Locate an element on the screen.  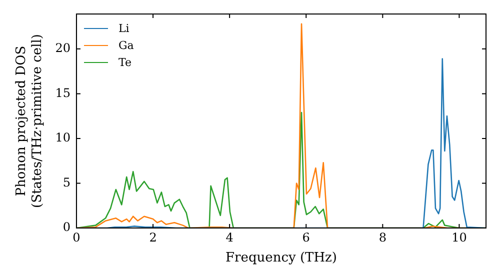
y-tick-label: 15 is located at coordinates (62, 93).